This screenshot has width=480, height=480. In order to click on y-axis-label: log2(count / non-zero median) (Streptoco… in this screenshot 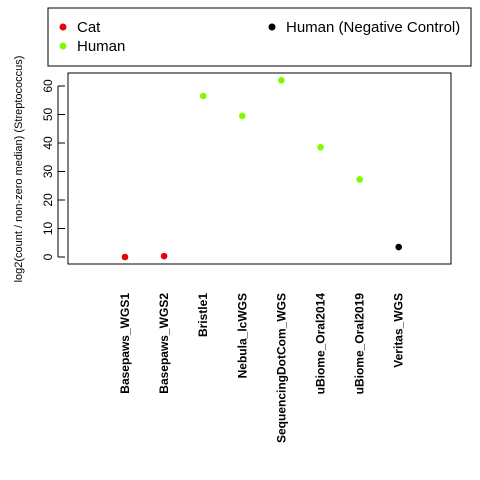, I will do `click(19, 169)`.